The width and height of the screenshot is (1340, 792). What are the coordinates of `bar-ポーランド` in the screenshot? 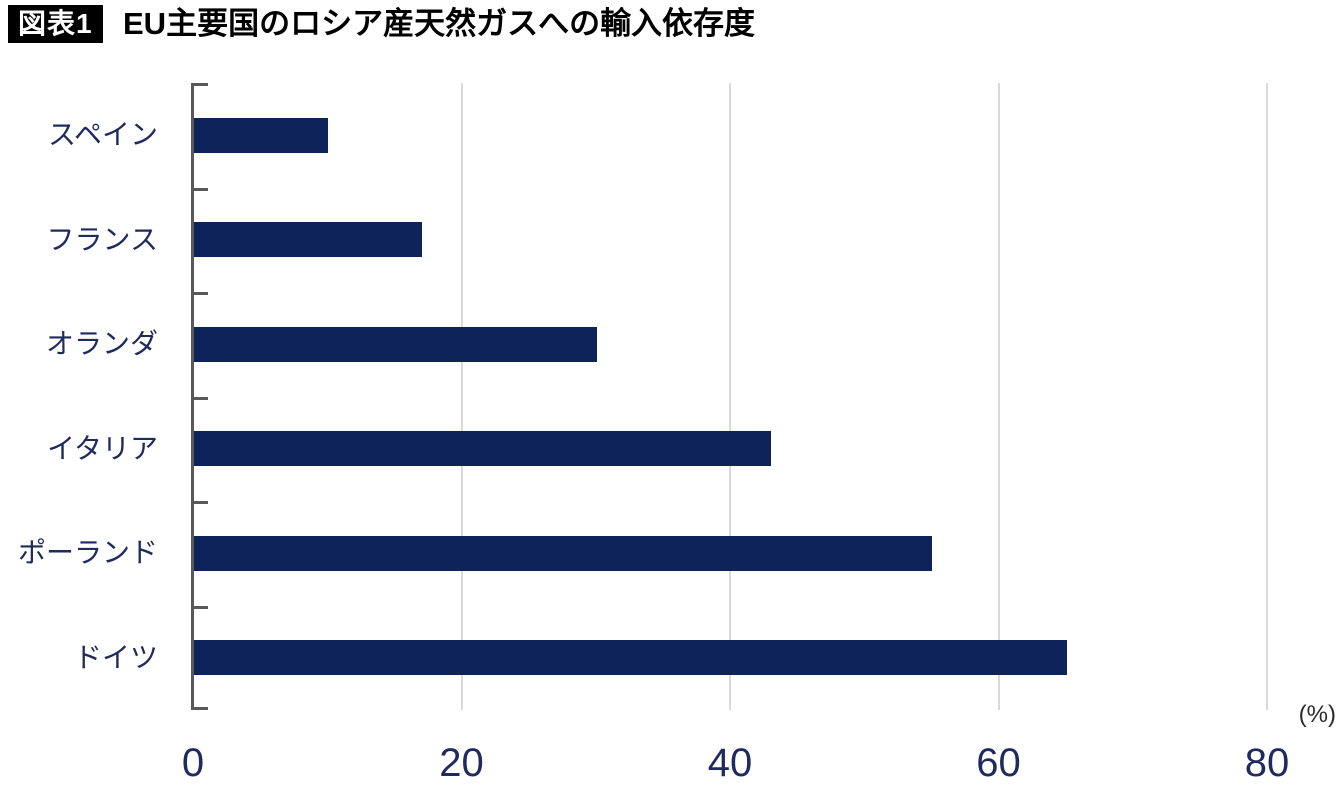 It's located at (563, 553).